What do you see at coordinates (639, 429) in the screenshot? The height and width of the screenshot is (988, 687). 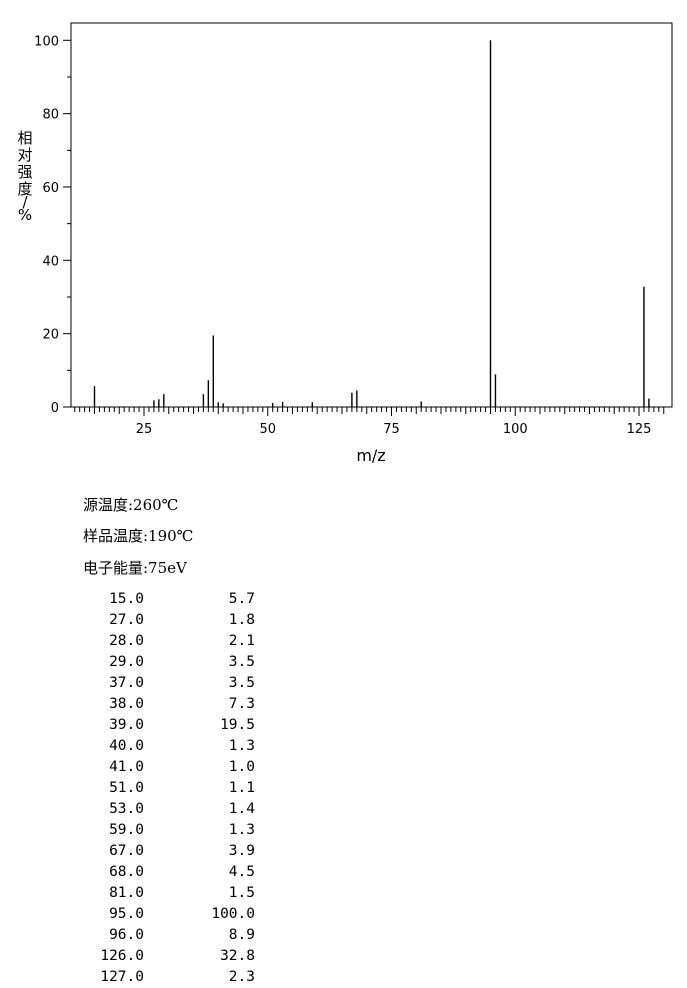 I see `x-tick-label: 125` at bounding box center [639, 429].